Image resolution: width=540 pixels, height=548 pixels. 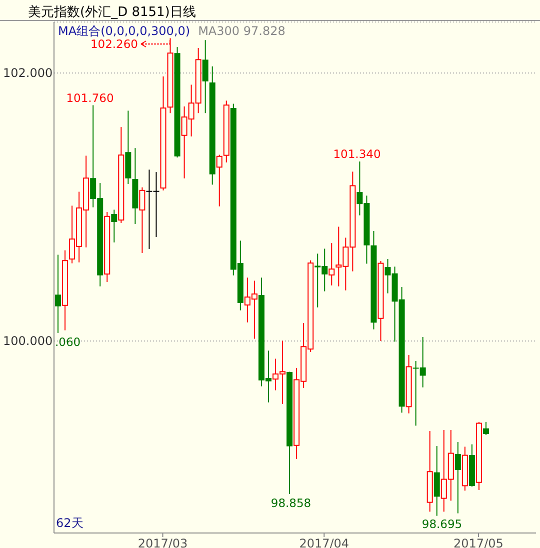 What do you see at coordinates (442, 524) in the screenshot?
I see `annotation: 98.695` at bounding box center [442, 524].